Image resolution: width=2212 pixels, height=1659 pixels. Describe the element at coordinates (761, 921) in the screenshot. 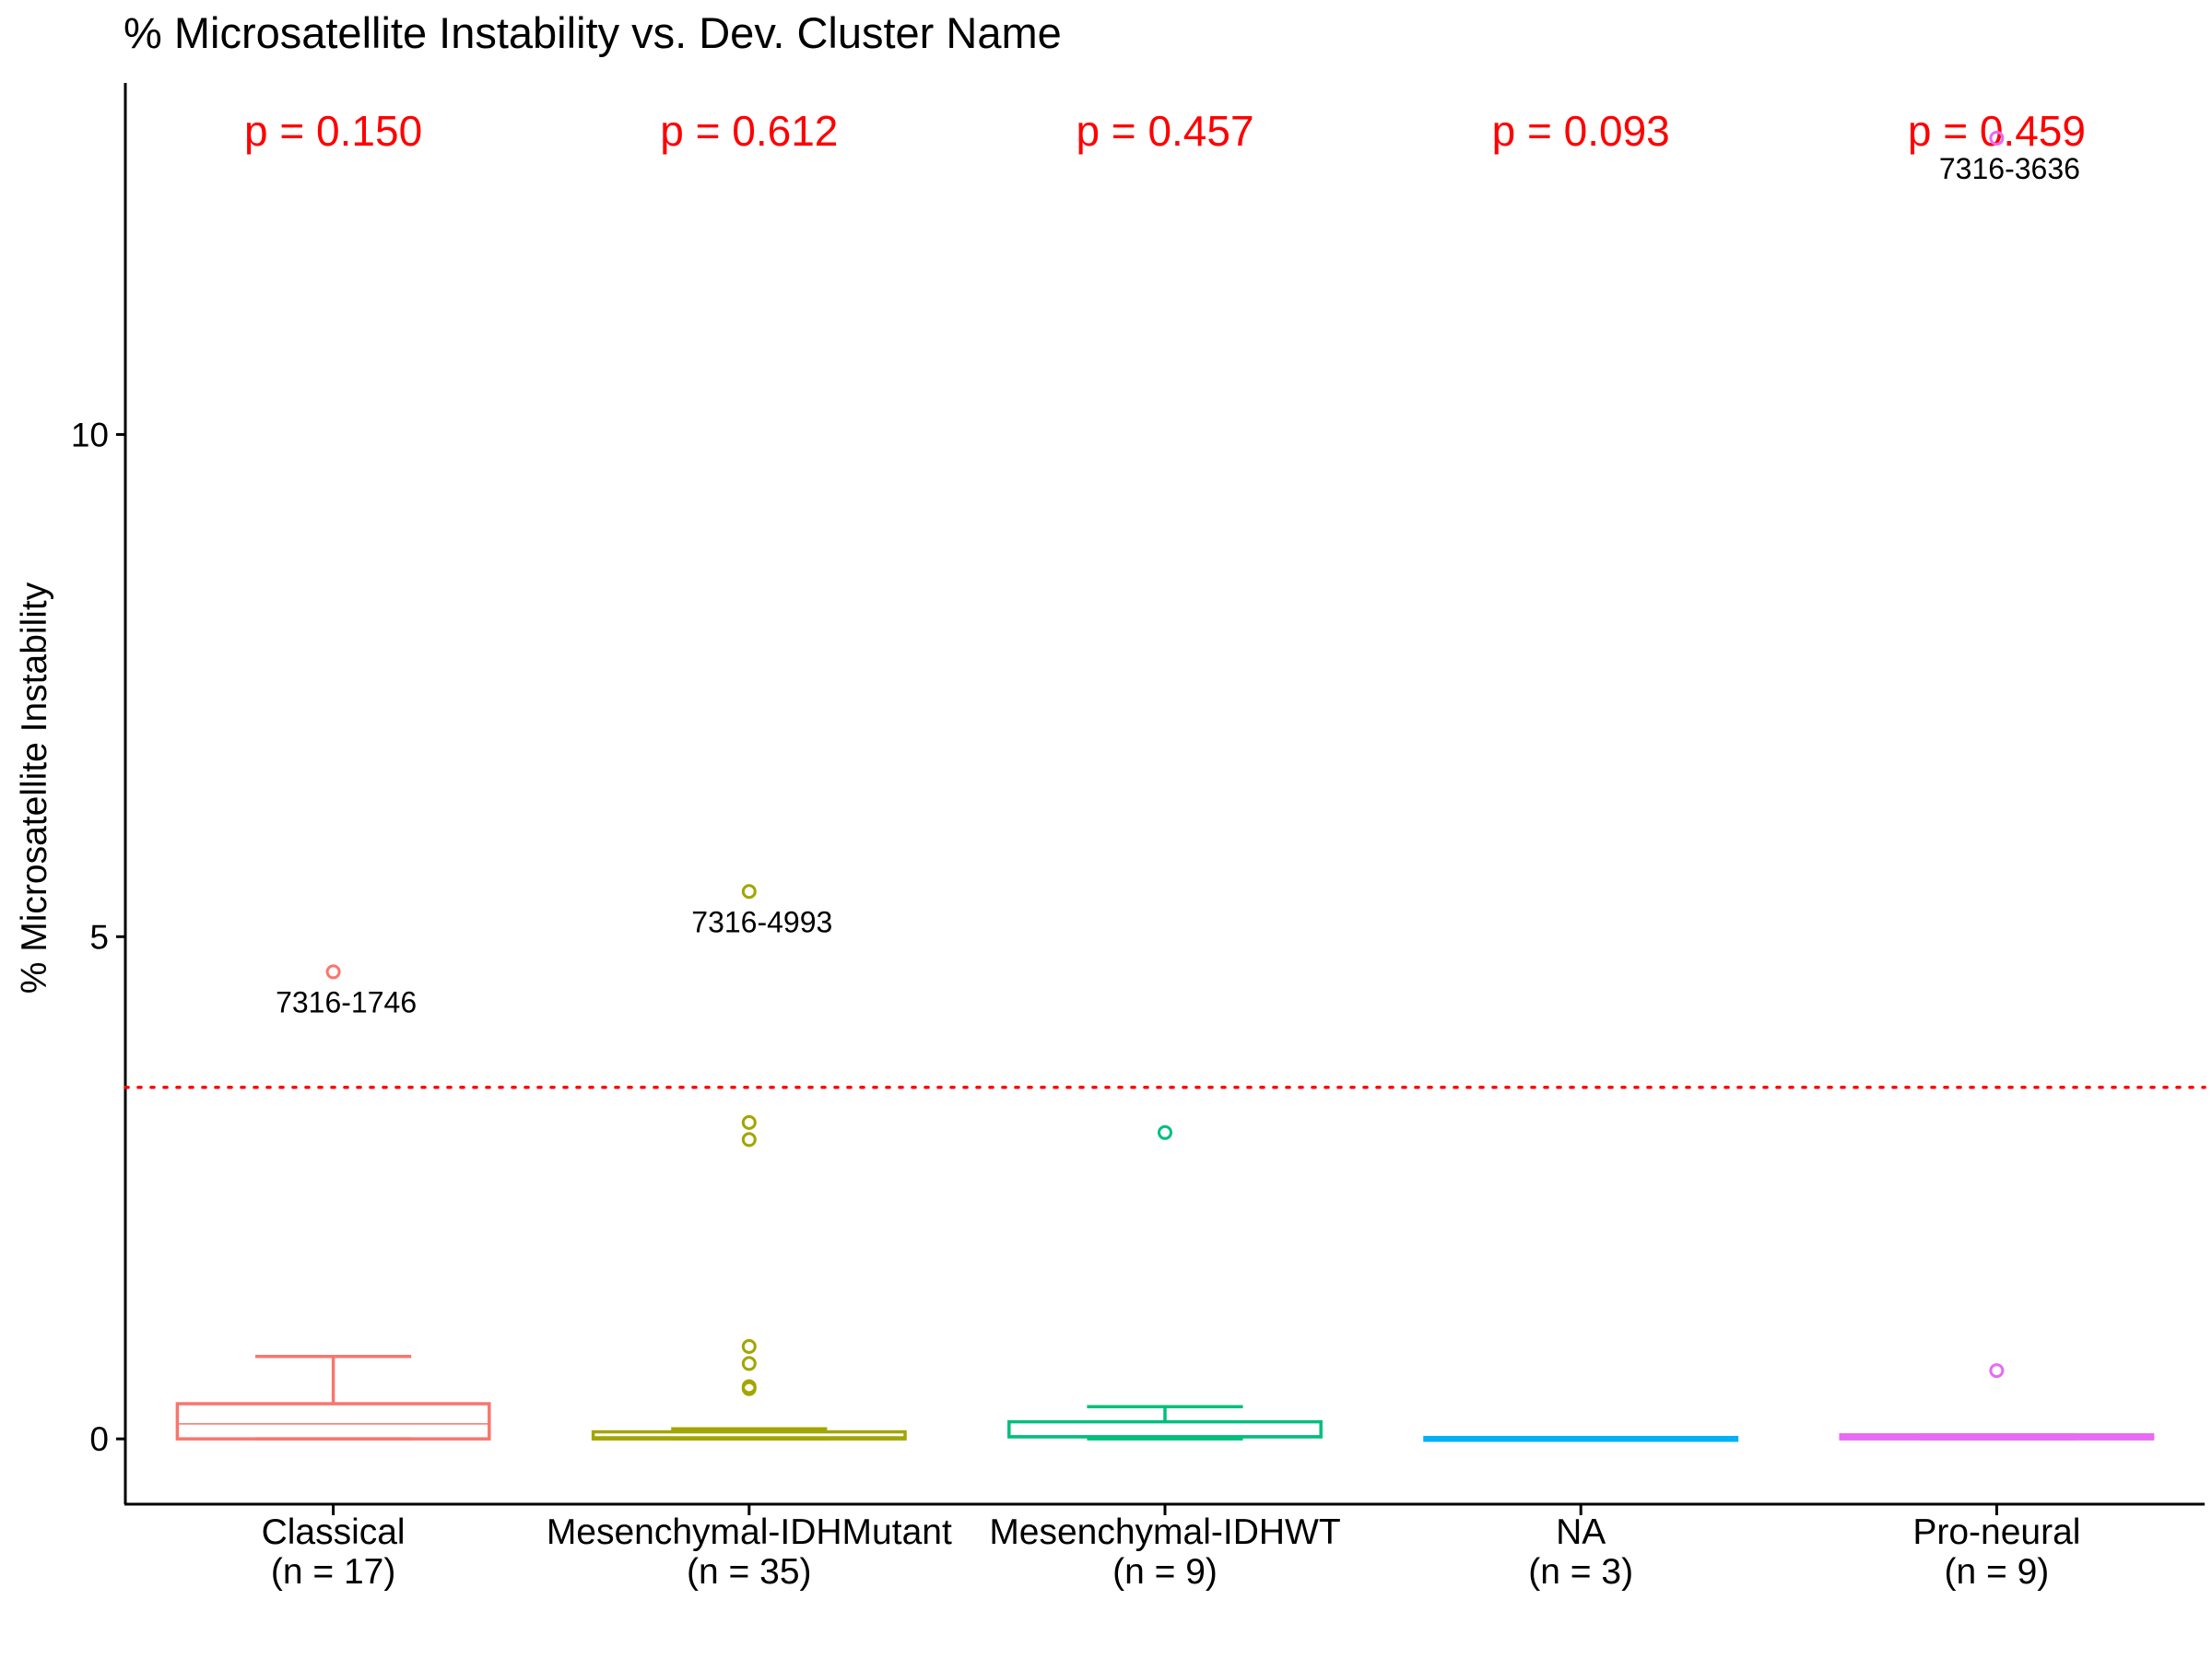

I see `outlier-label: 7316-4993` at that location.